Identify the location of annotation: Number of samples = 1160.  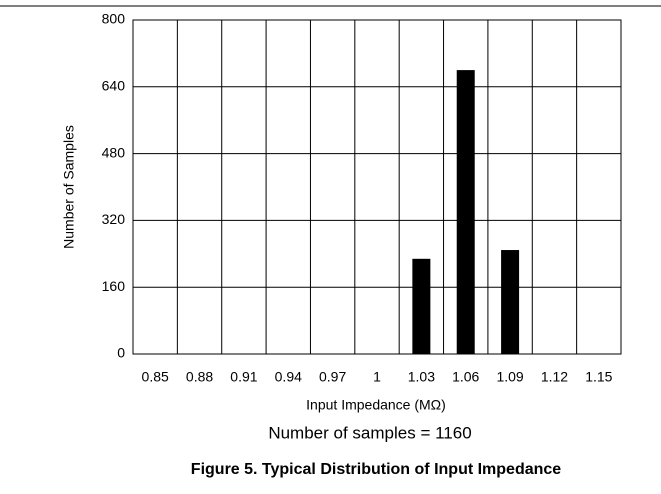
(369, 432).